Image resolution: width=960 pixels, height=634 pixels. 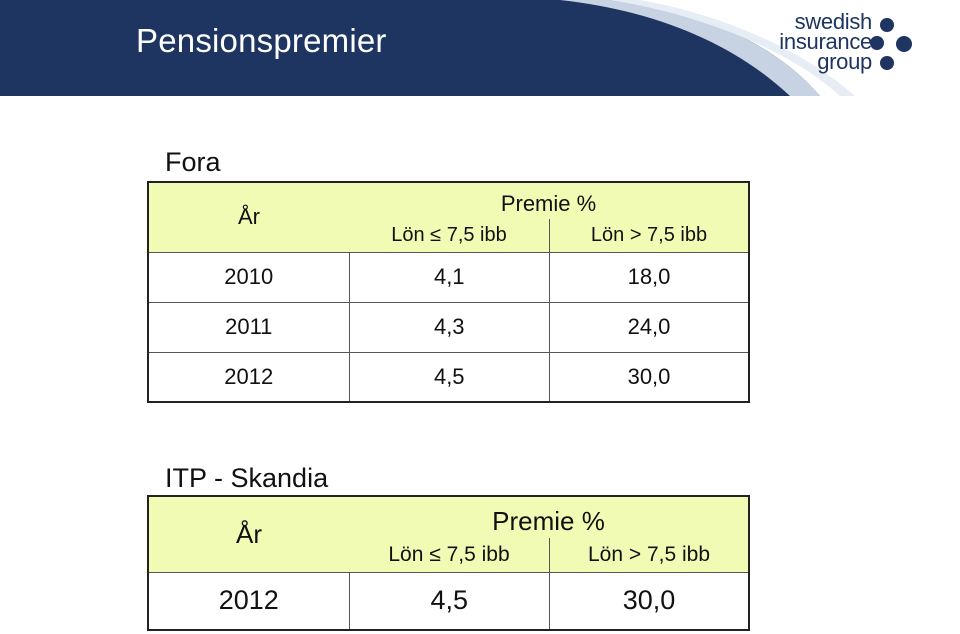 I want to click on logo-line-1: swedish, so click(x=833, y=21).